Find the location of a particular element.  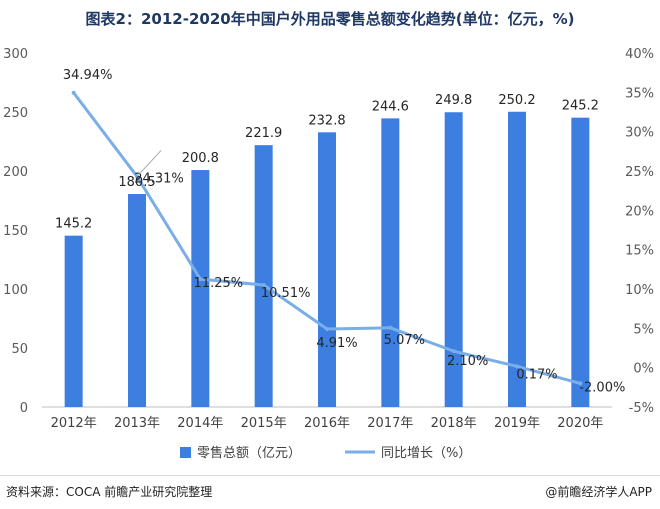

x-tick-label: 2018年 is located at coordinates (454, 423).